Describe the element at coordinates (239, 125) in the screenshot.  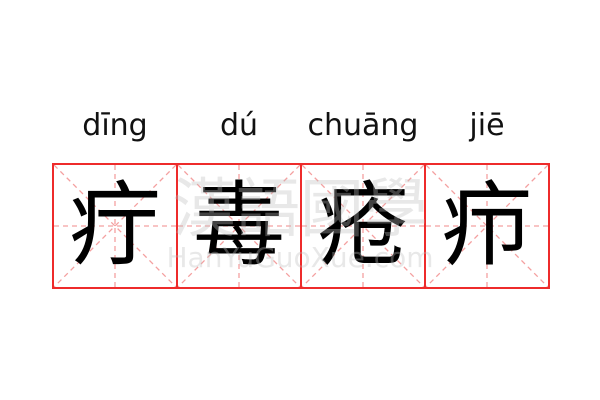
I see `pinyin-2: dú` at that location.